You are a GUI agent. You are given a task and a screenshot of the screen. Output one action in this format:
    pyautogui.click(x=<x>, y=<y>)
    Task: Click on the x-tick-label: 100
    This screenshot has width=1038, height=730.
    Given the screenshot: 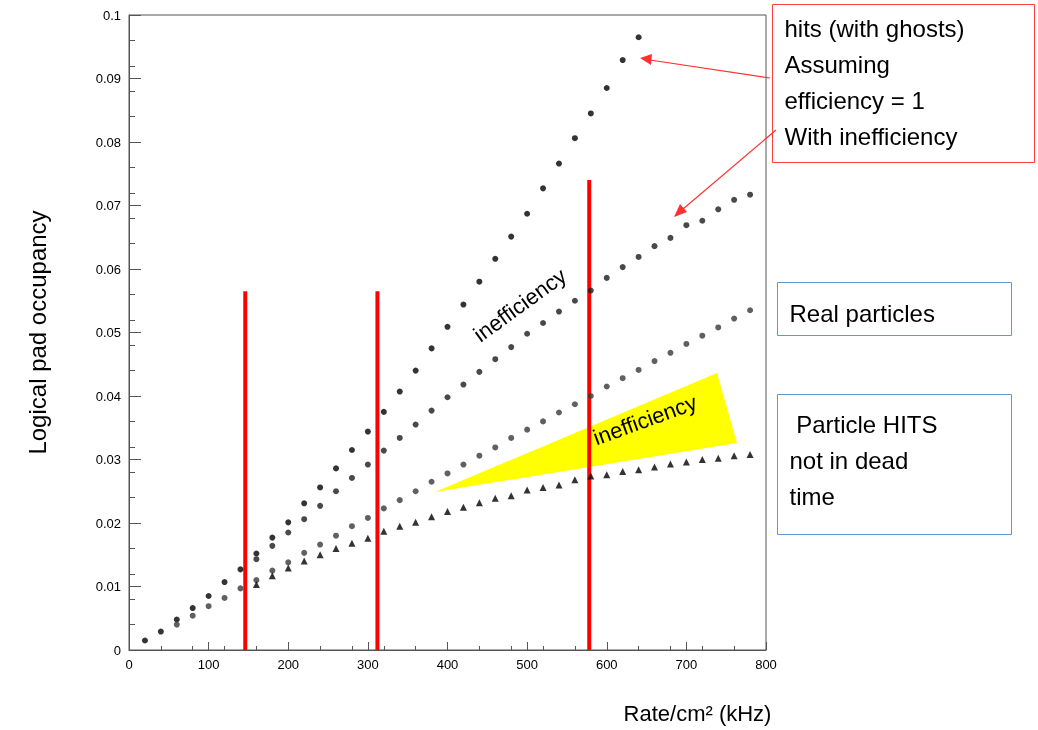 What is the action you would take?
    pyautogui.click(x=208, y=664)
    